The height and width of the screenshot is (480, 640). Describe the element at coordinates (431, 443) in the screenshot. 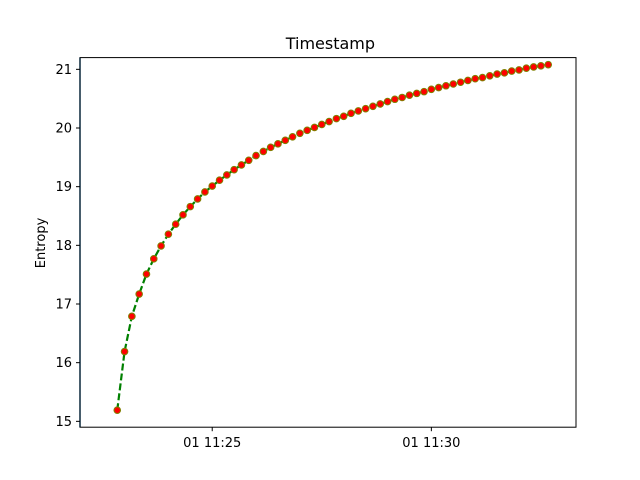

I see `x-tick-label: 01 11:30` at that location.